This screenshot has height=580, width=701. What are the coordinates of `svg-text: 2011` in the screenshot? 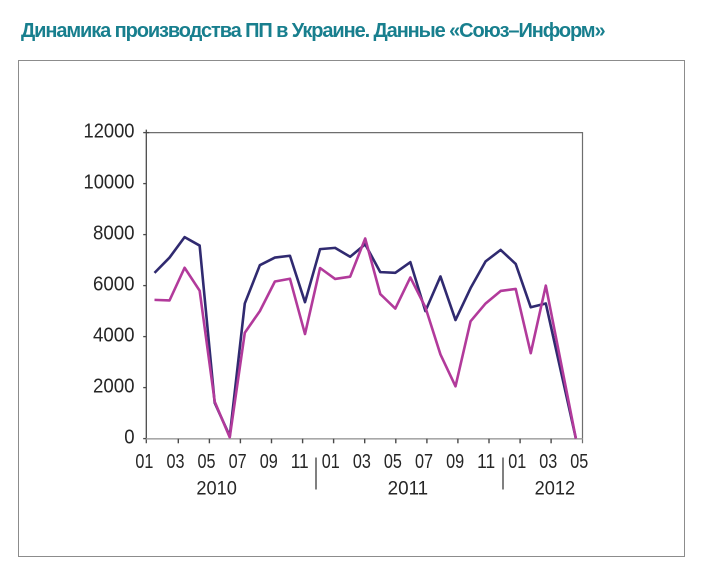 It's located at (408, 489).